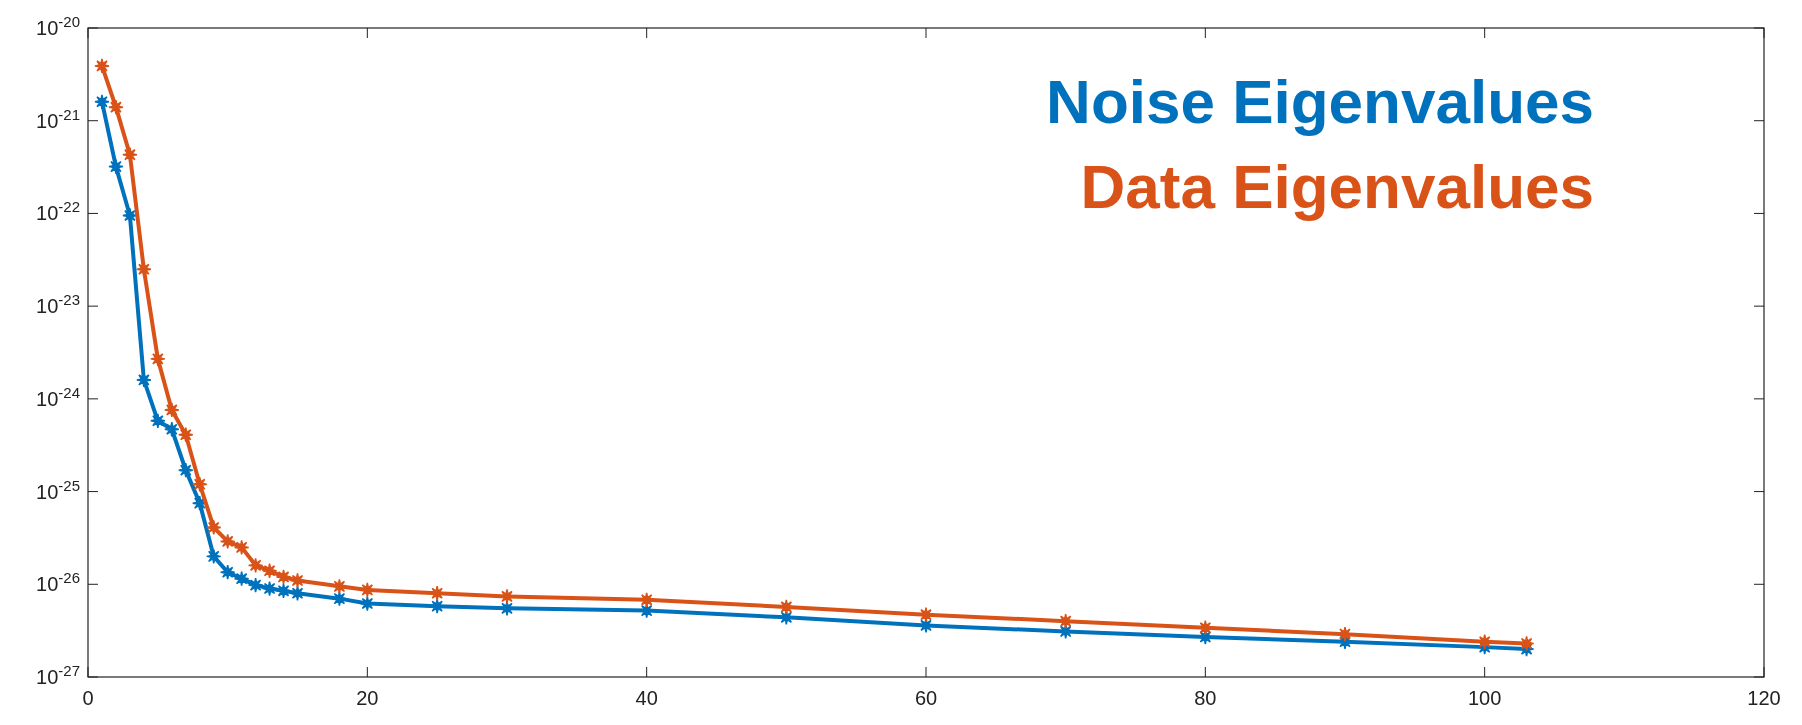 The width and height of the screenshot is (1802, 725). I want to click on y-tick-label: 10$^{-27}$, so click(58, 674).